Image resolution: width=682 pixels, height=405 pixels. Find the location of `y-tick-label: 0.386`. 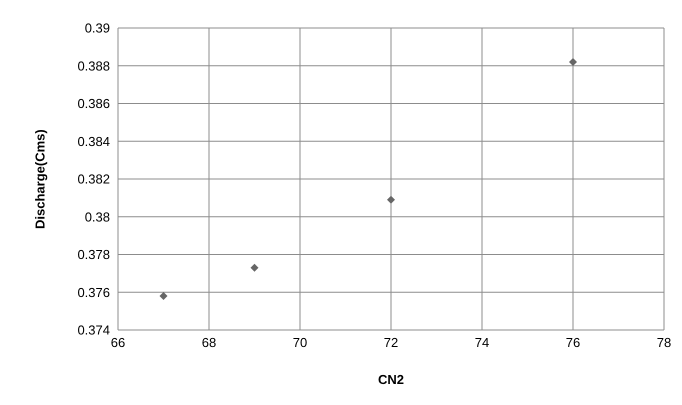

y-tick-label: 0.386 is located at coordinates (93, 104).